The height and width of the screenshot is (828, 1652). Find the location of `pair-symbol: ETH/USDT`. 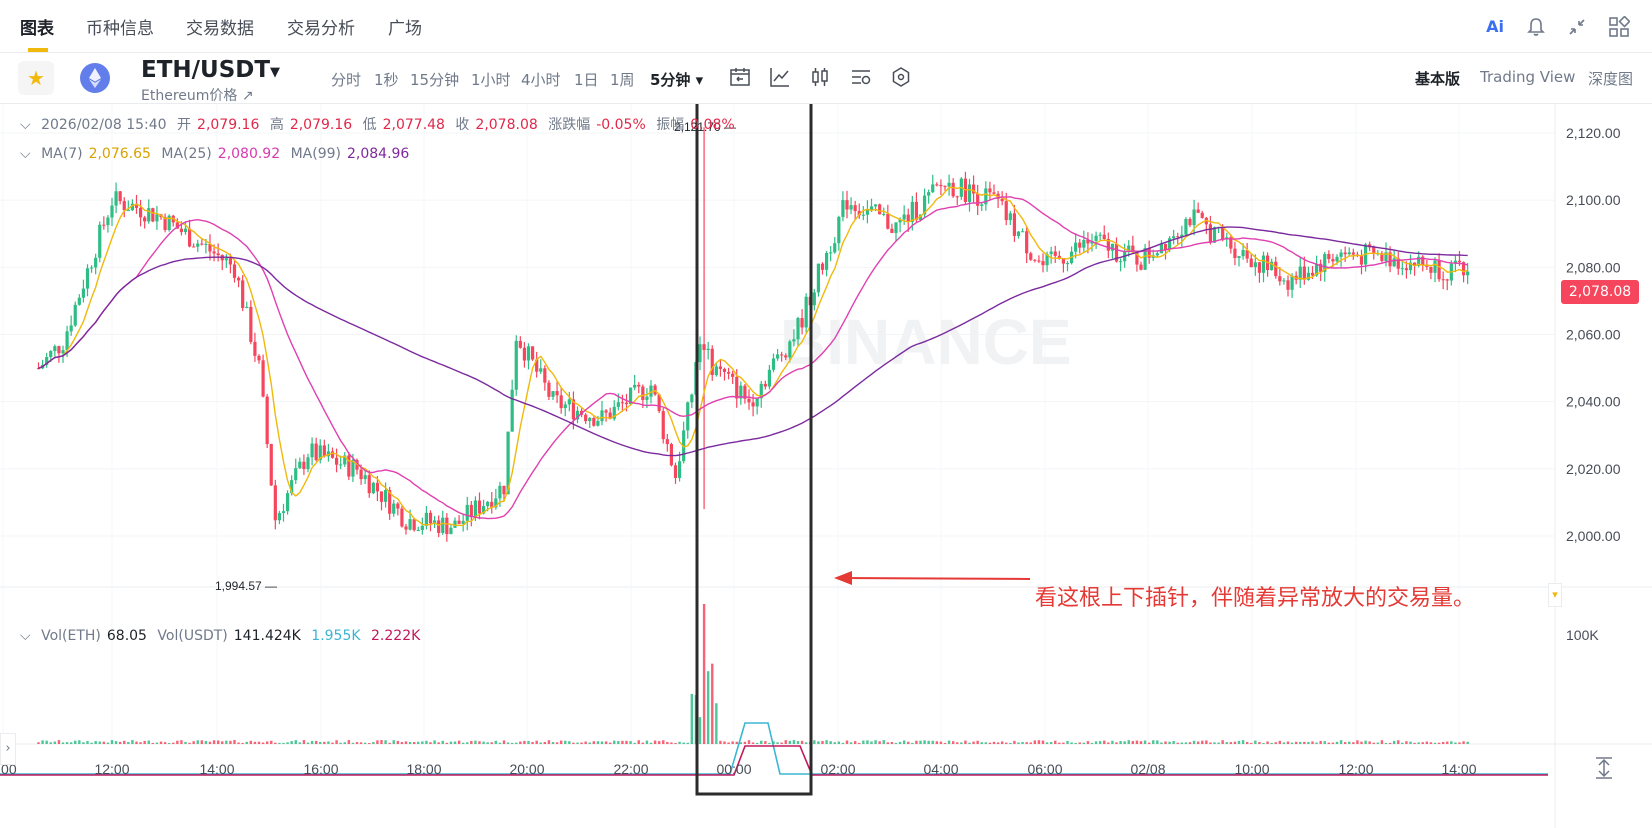

pair-symbol: ETH/USDT is located at coordinates (206, 70).